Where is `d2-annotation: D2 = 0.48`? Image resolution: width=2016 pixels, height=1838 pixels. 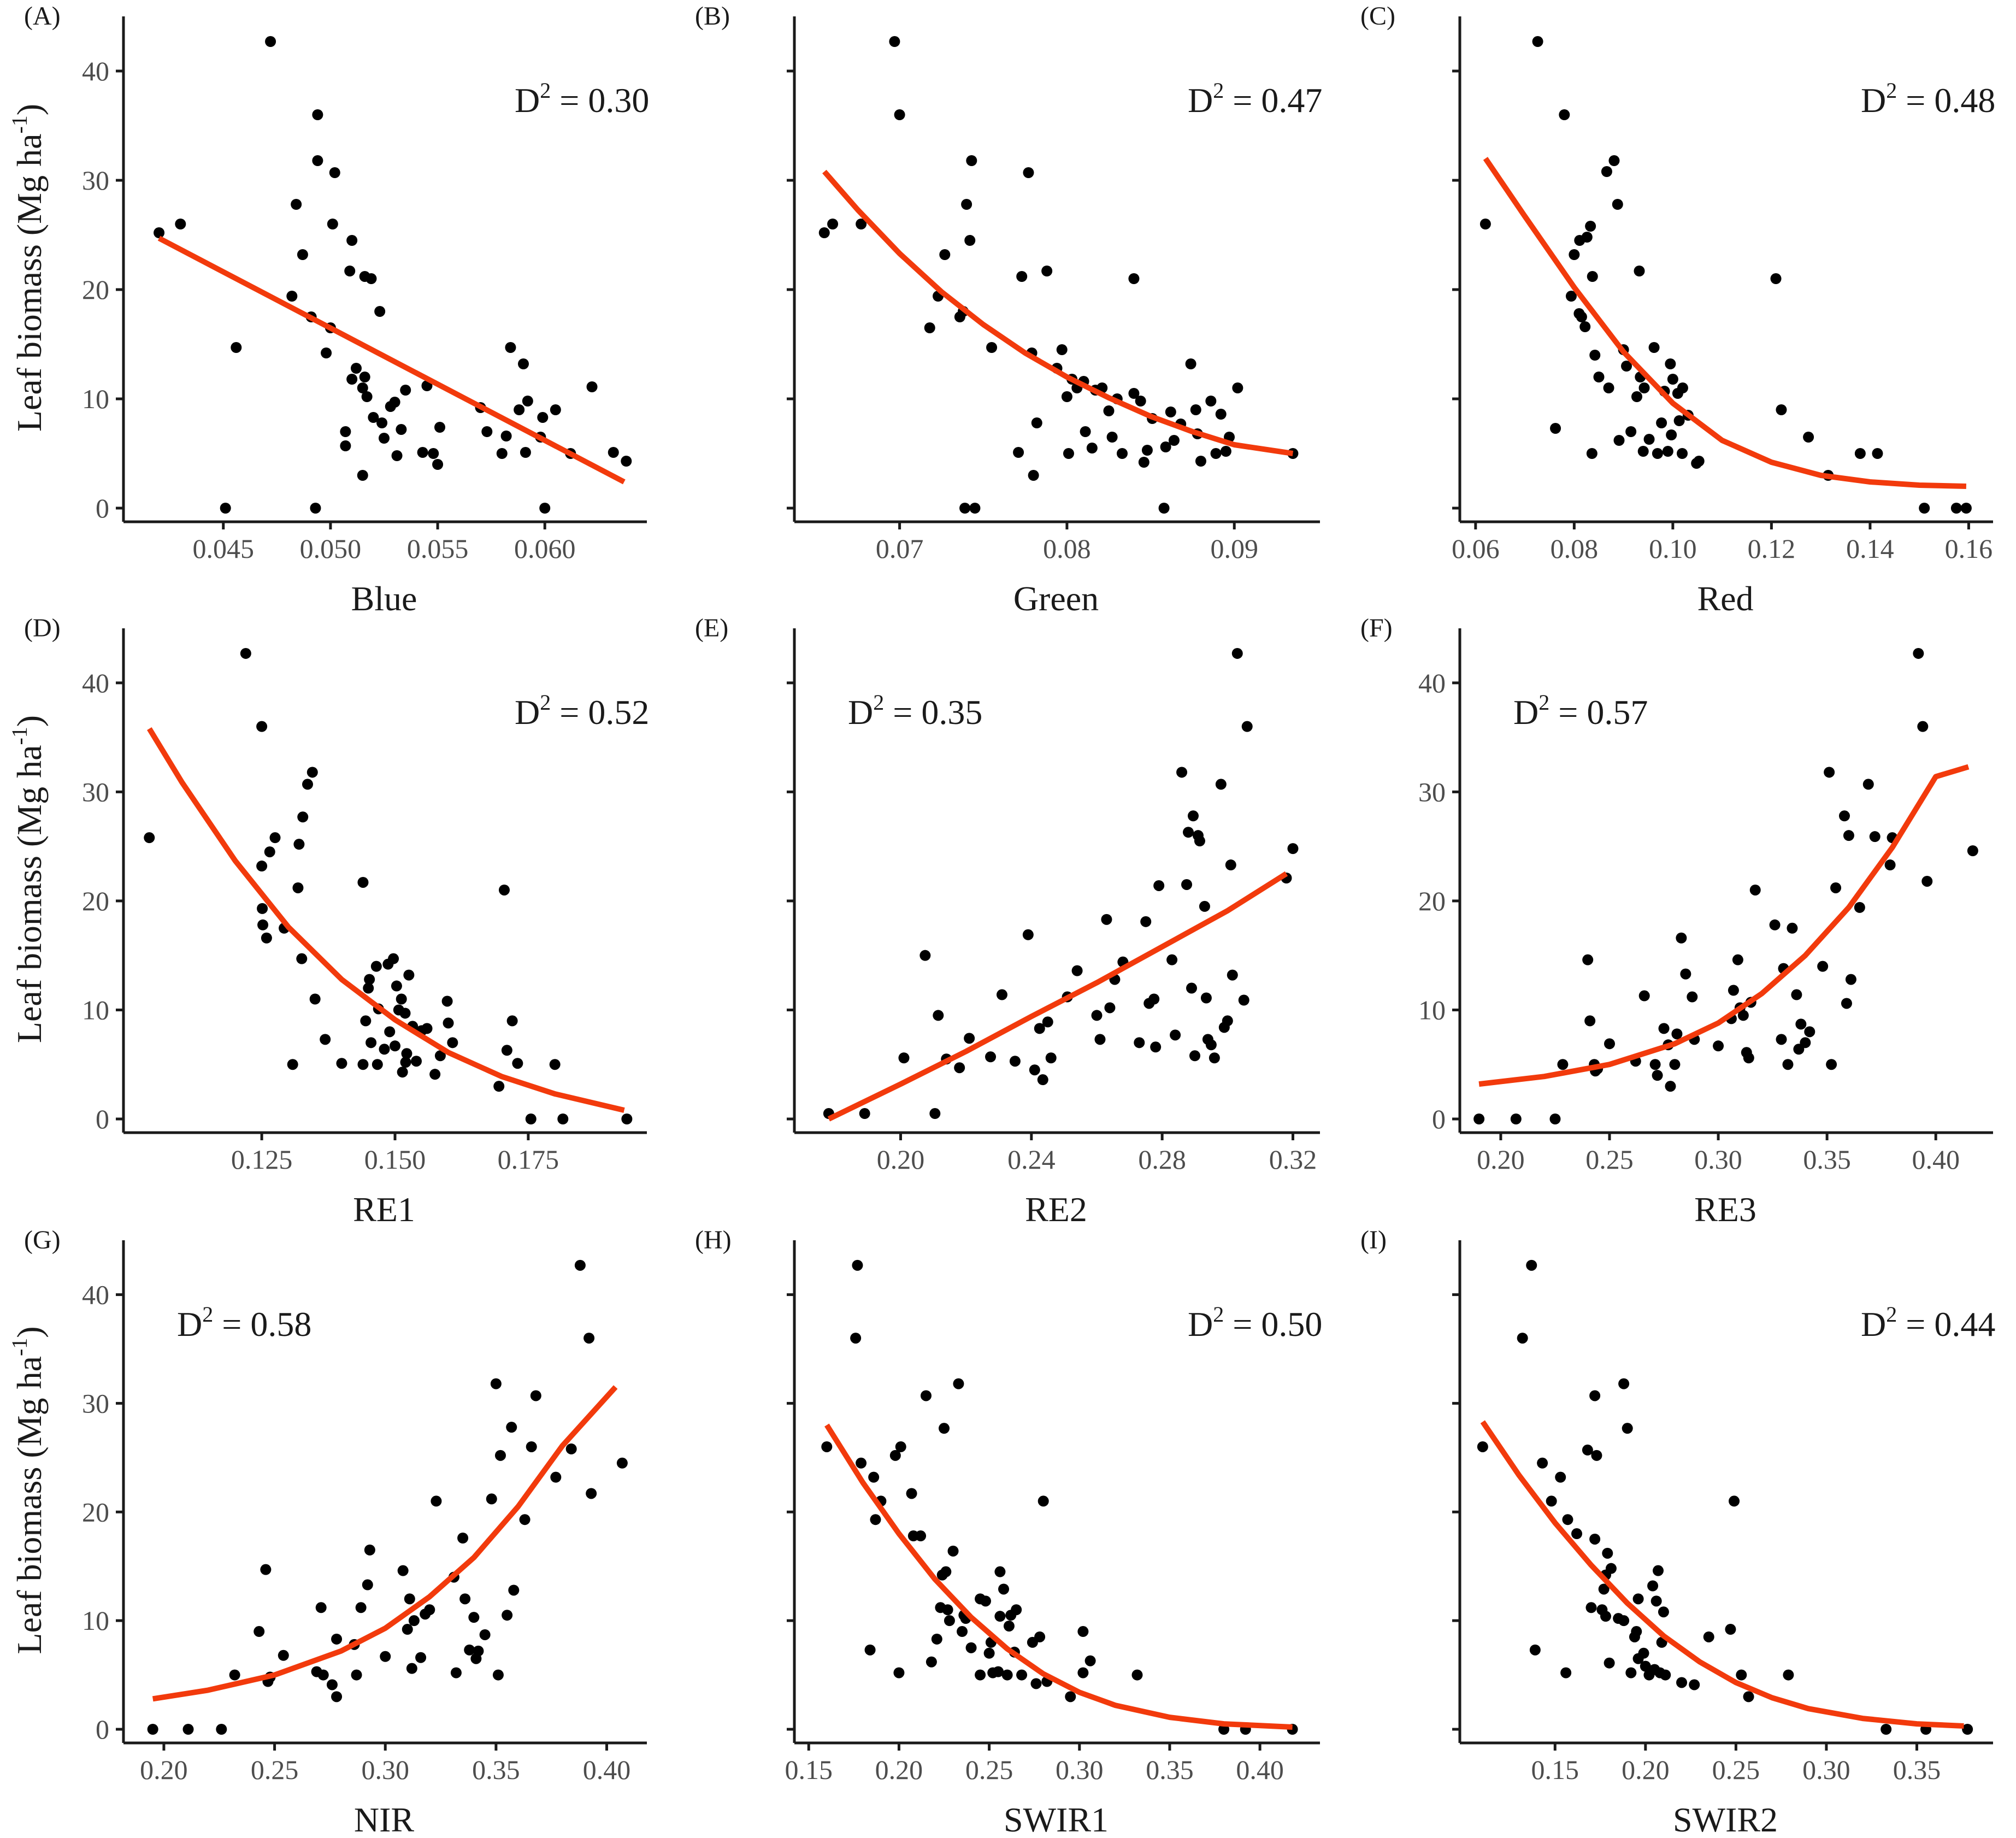
d2-annotation: D2 = 0.48 is located at coordinates (1928, 99).